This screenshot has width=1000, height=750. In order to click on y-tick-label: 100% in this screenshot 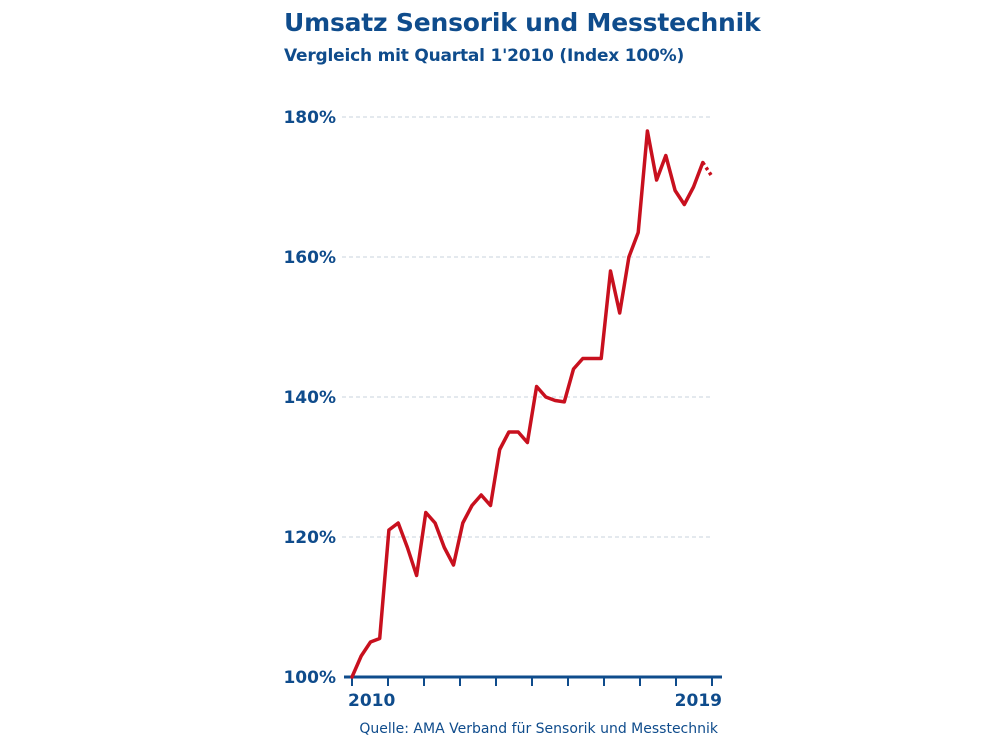, I will do `click(309, 678)`.